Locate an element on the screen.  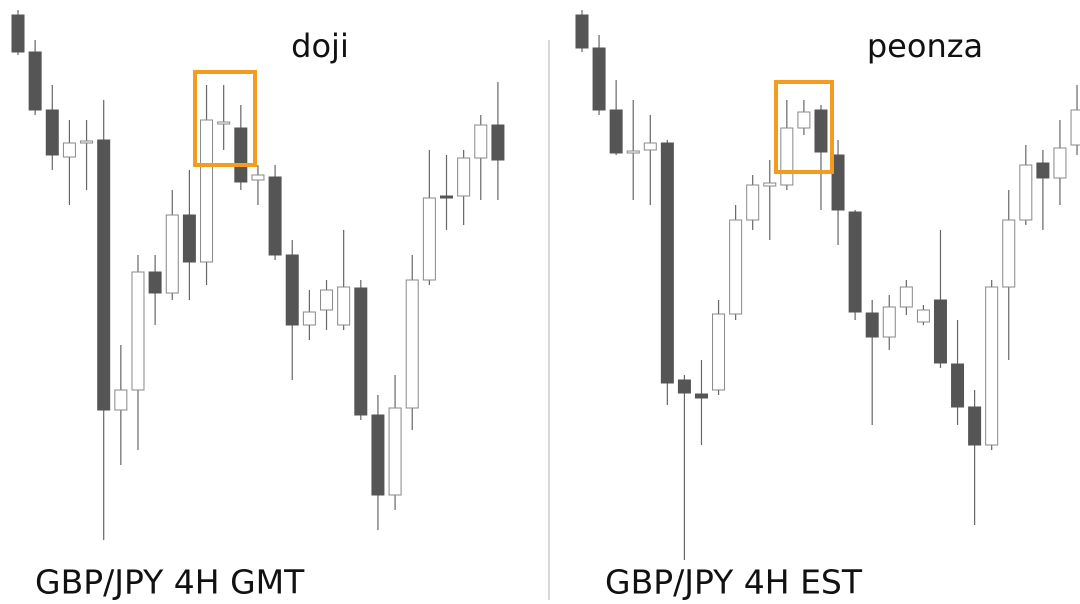
chart-caption: GBP/JPY 4H EST is located at coordinates (734, 582).